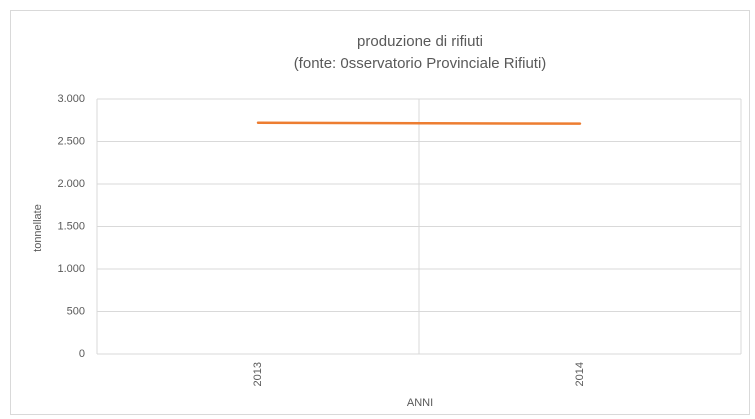 This screenshot has height=419, width=755. What do you see at coordinates (419, 123) in the screenshot?
I see `line` at bounding box center [419, 123].